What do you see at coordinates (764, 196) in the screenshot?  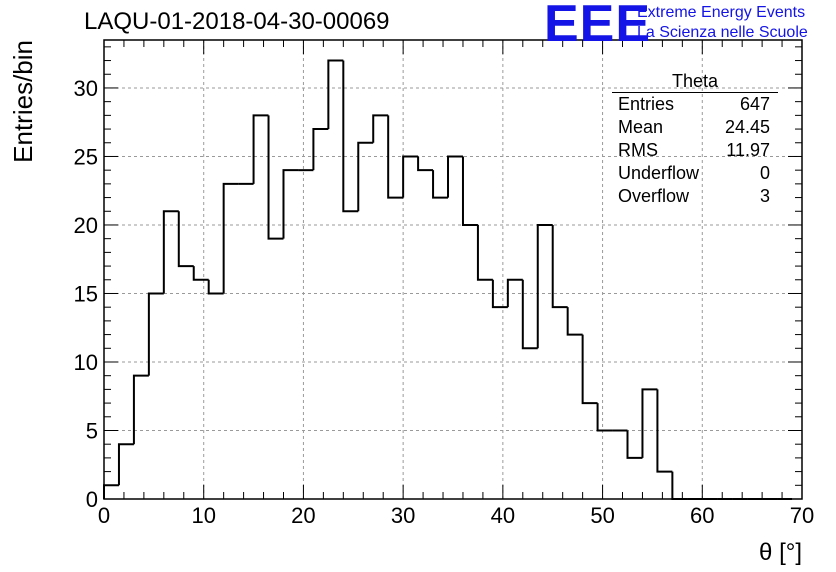 I see `stats-value: 3` at bounding box center [764, 196].